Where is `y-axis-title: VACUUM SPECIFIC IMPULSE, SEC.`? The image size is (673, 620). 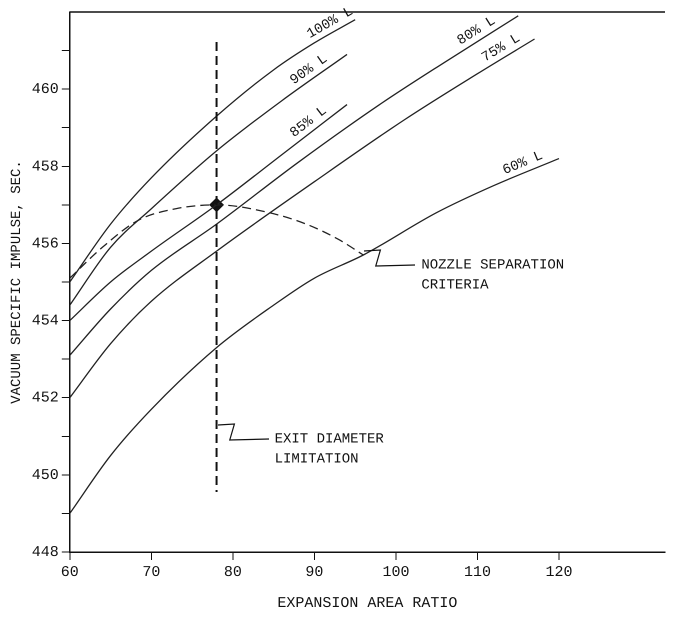 y-axis-title: VACUUM SPECIFIC IMPULSE, SEC. is located at coordinates (17, 282).